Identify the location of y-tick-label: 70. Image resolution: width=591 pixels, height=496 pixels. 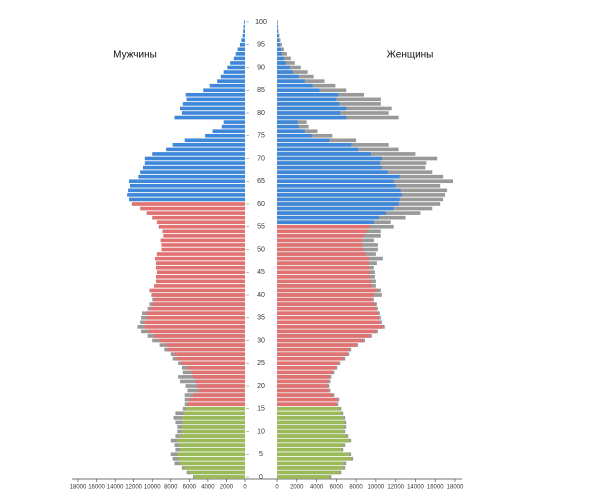
(261, 158).